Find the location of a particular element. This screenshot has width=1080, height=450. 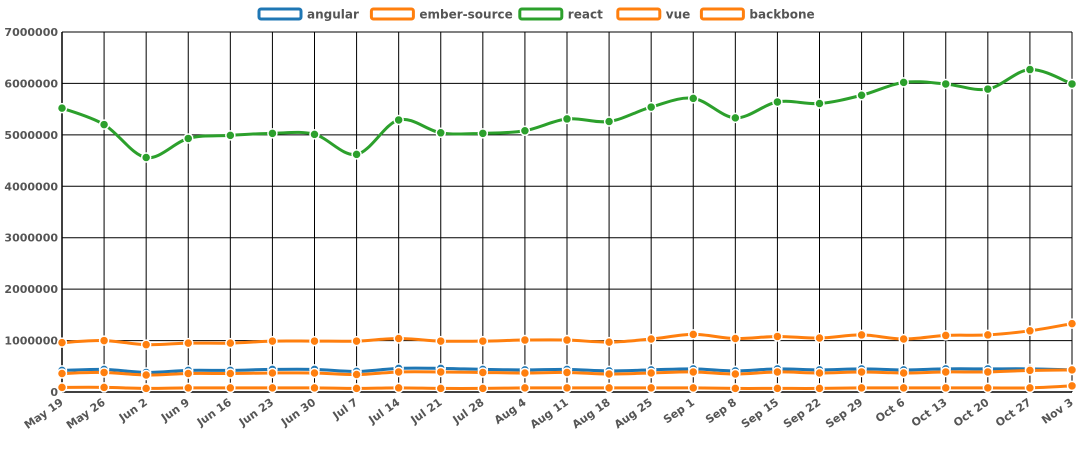

x-tick-label: Sep 29 is located at coordinates (844, 413).